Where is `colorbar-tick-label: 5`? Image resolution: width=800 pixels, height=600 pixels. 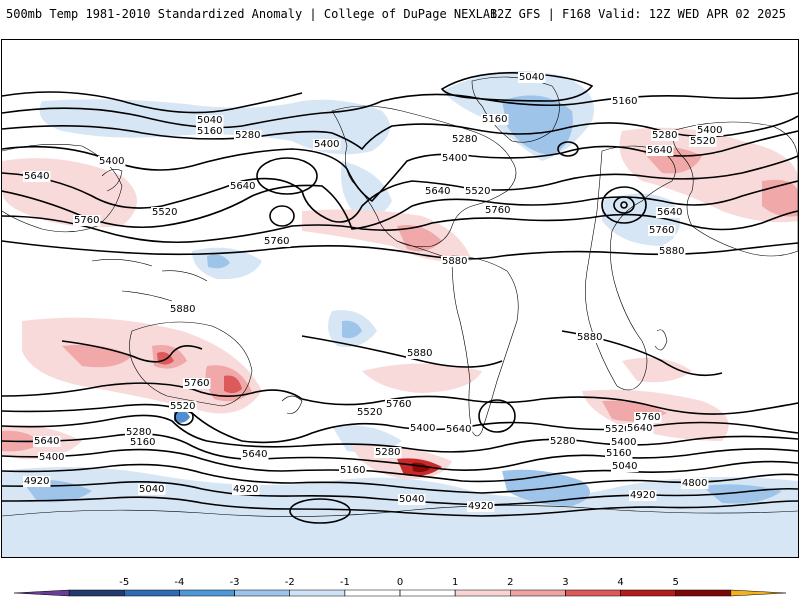
colorbar-tick-label: 5 is located at coordinates (676, 582).